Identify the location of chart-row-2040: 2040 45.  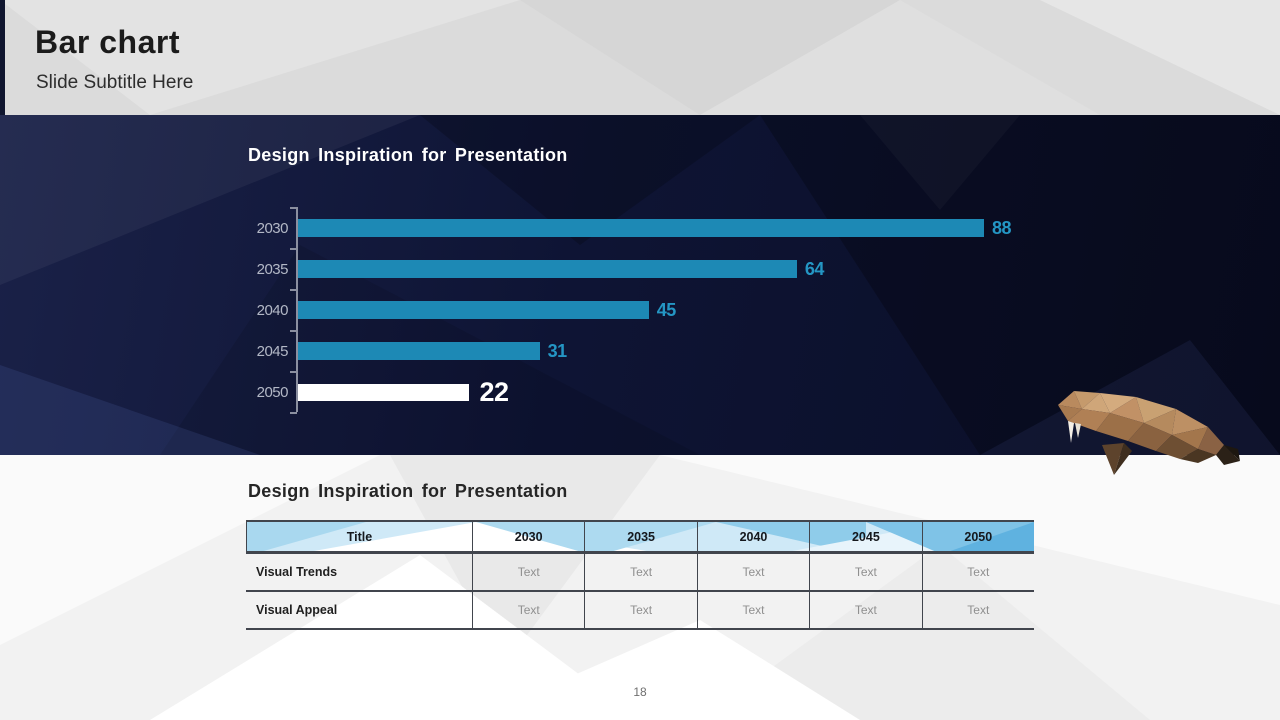
(461, 309).